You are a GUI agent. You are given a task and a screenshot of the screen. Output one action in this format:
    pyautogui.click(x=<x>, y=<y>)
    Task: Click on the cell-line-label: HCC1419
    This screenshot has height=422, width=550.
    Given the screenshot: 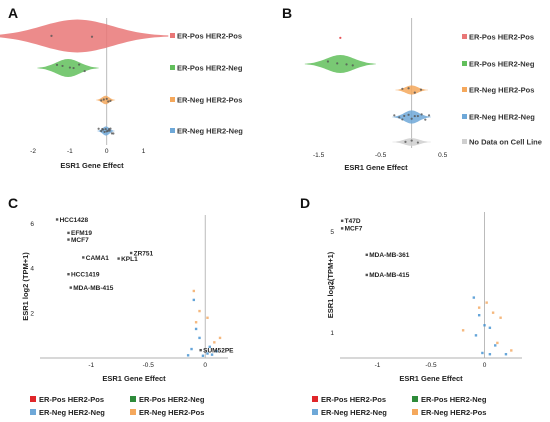 What is the action you would take?
    pyautogui.click(x=85, y=275)
    